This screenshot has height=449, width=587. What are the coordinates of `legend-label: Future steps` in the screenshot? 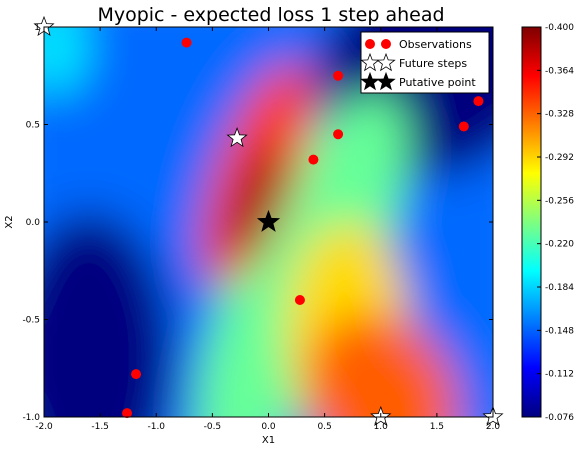 It's located at (433, 63).